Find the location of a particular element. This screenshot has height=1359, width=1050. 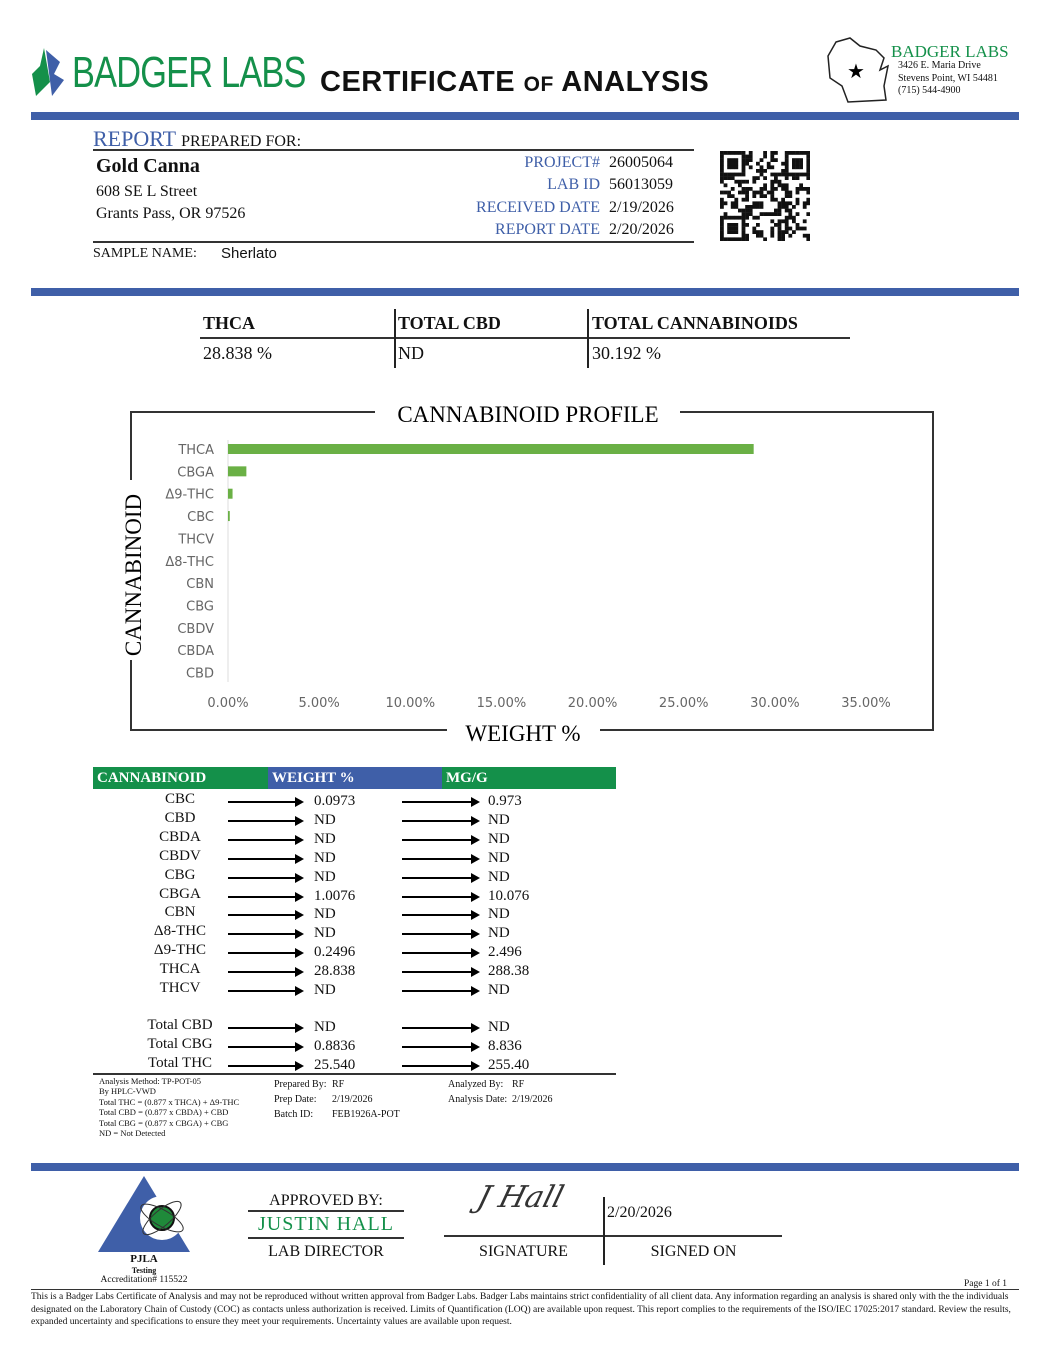

value: RF is located at coordinates (338, 1084).